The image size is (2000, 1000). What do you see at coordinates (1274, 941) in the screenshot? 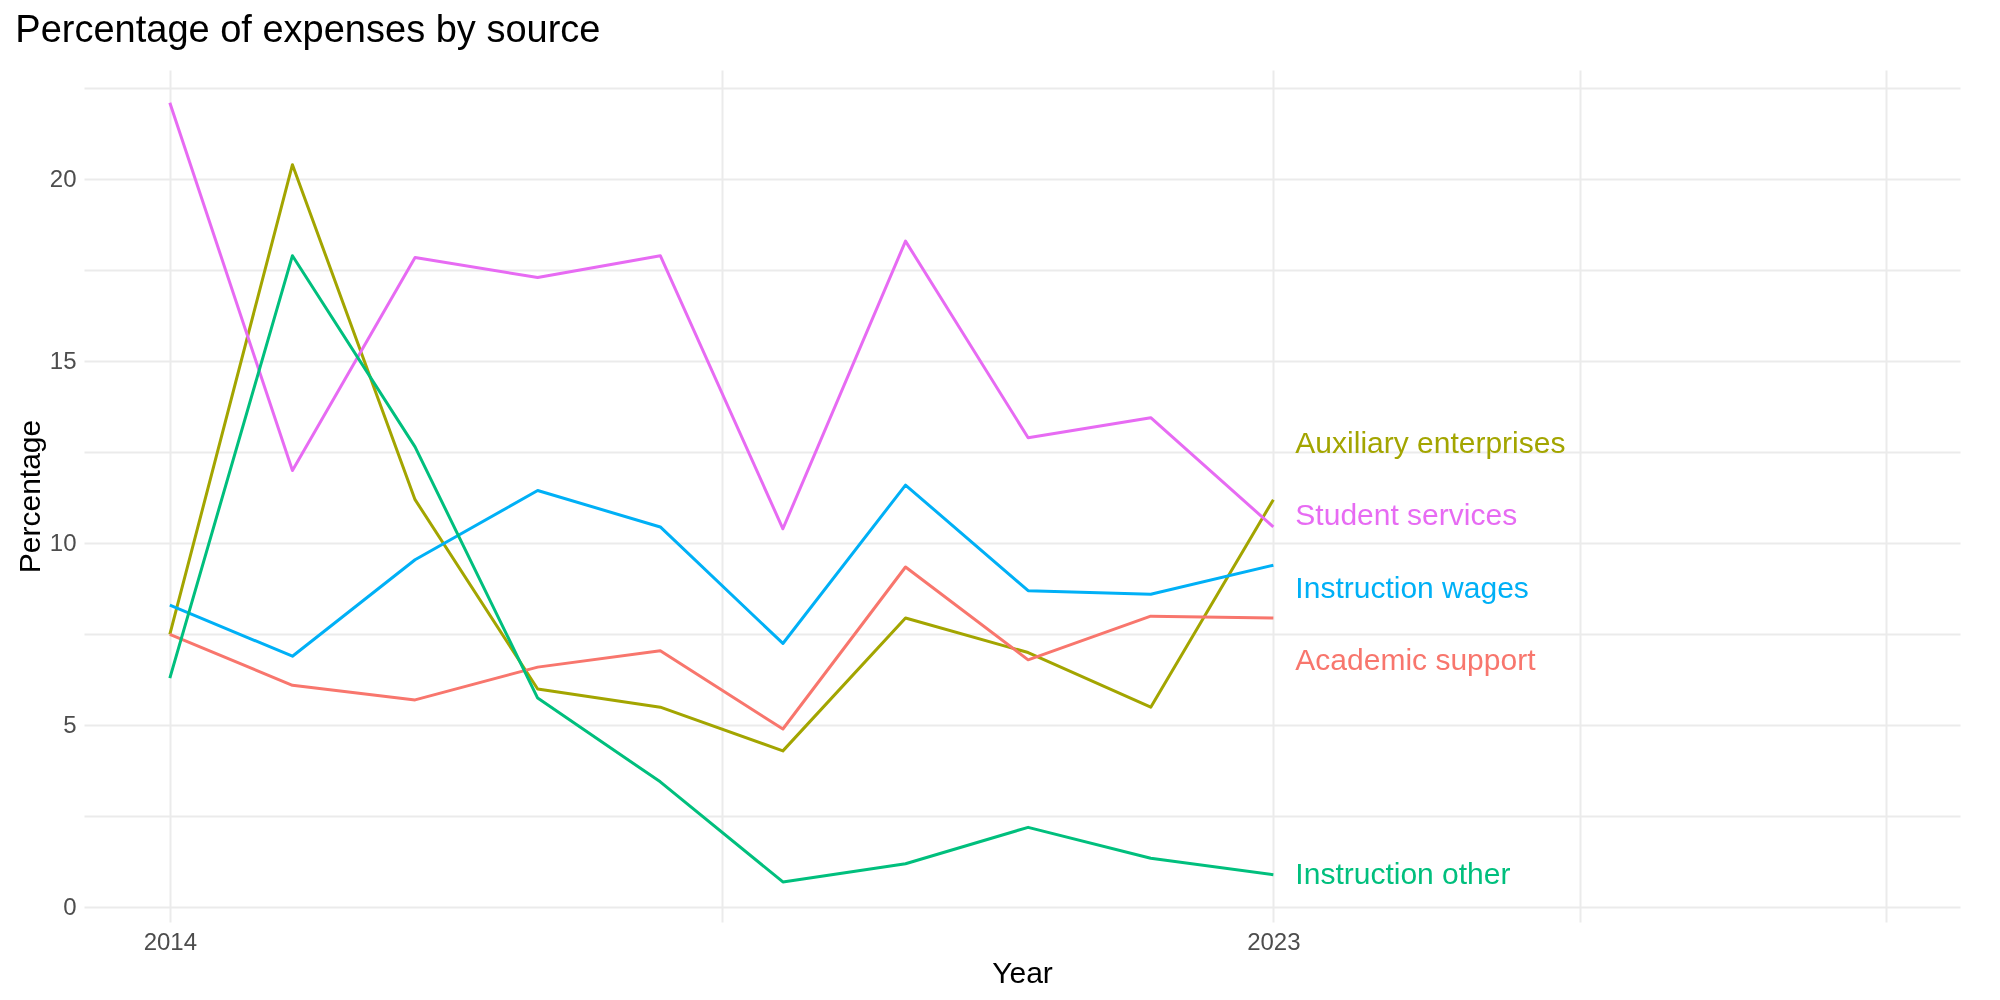
I see `x-tick-label: 2023` at bounding box center [1274, 941].